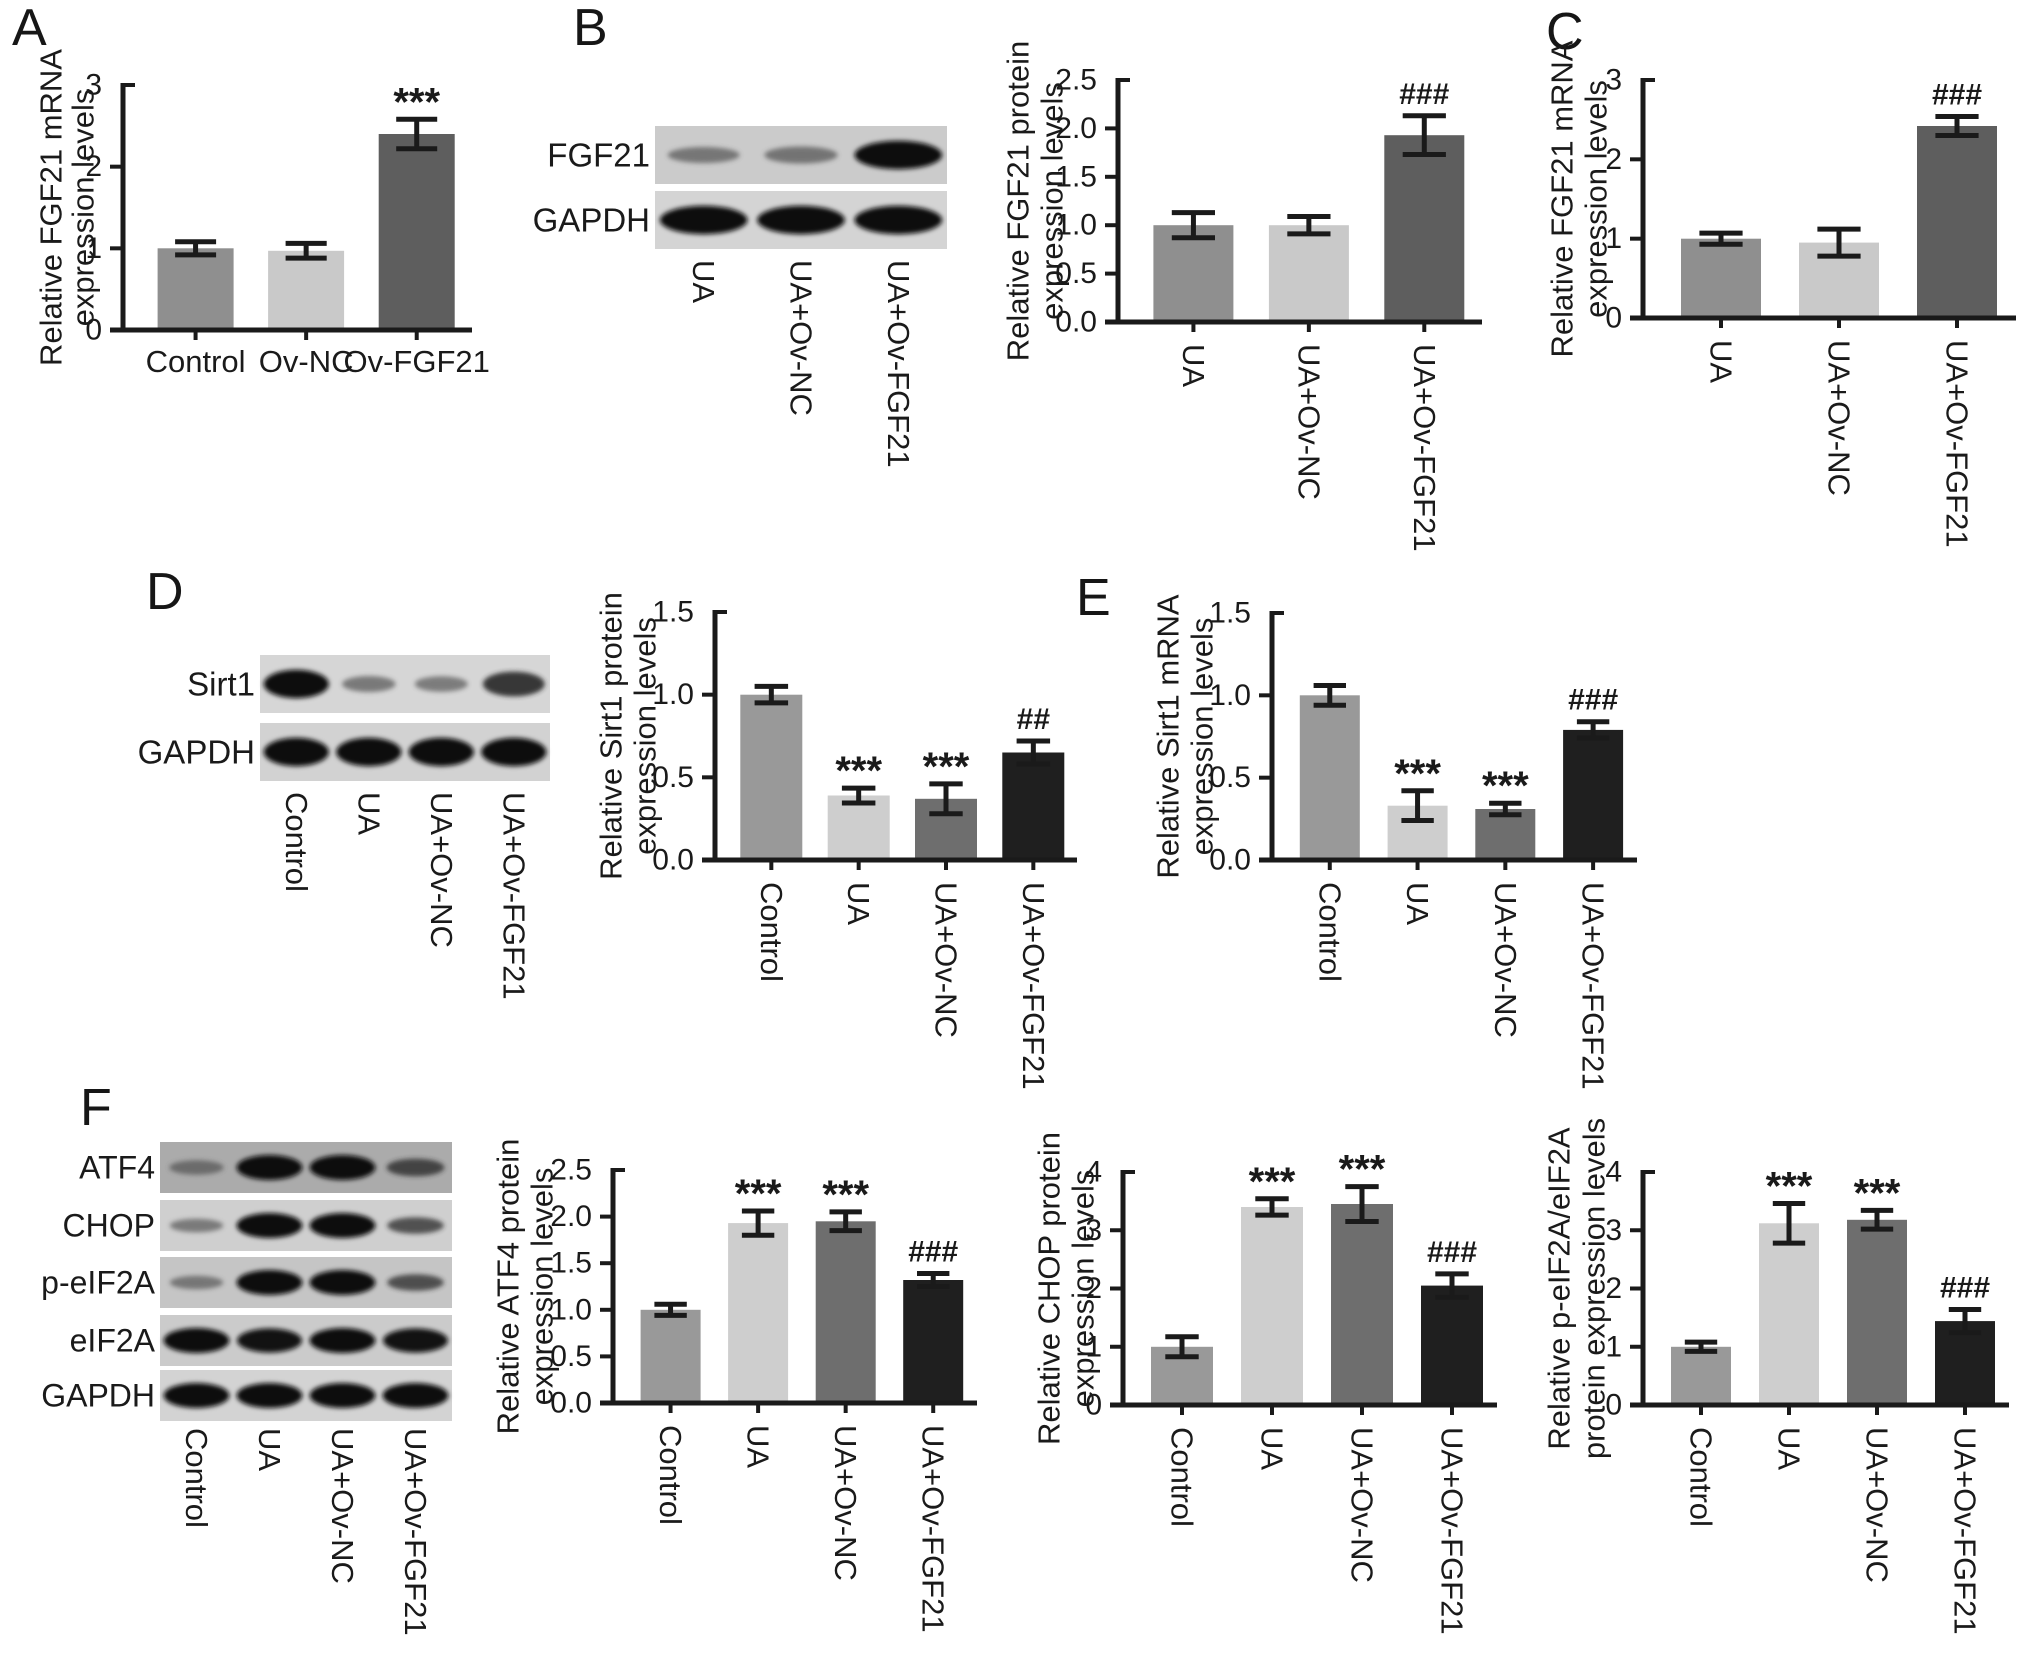 Image resolution: width=2032 pixels, height=1675 pixels. I want to click on bar-Ov-NC, so click(306, 290).